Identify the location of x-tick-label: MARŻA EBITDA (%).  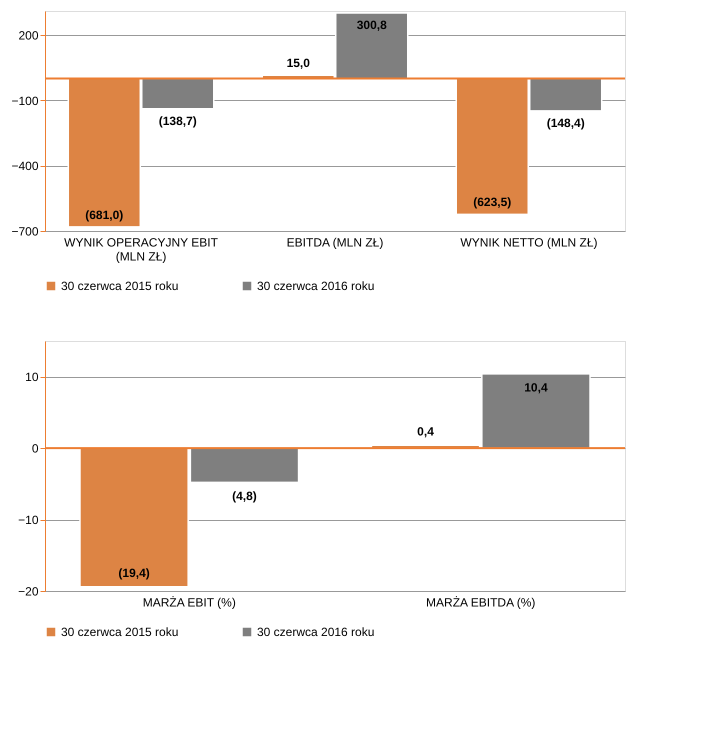
(481, 603).